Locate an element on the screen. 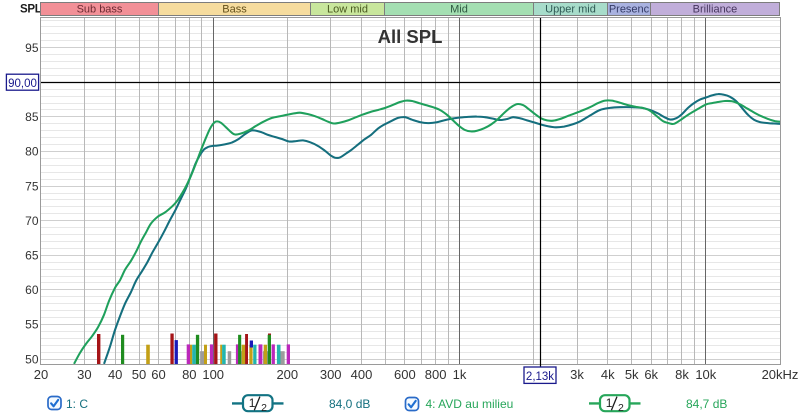 This screenshot has width=800, height=415. svg-text: 65 is located at coordinates (32, 256).